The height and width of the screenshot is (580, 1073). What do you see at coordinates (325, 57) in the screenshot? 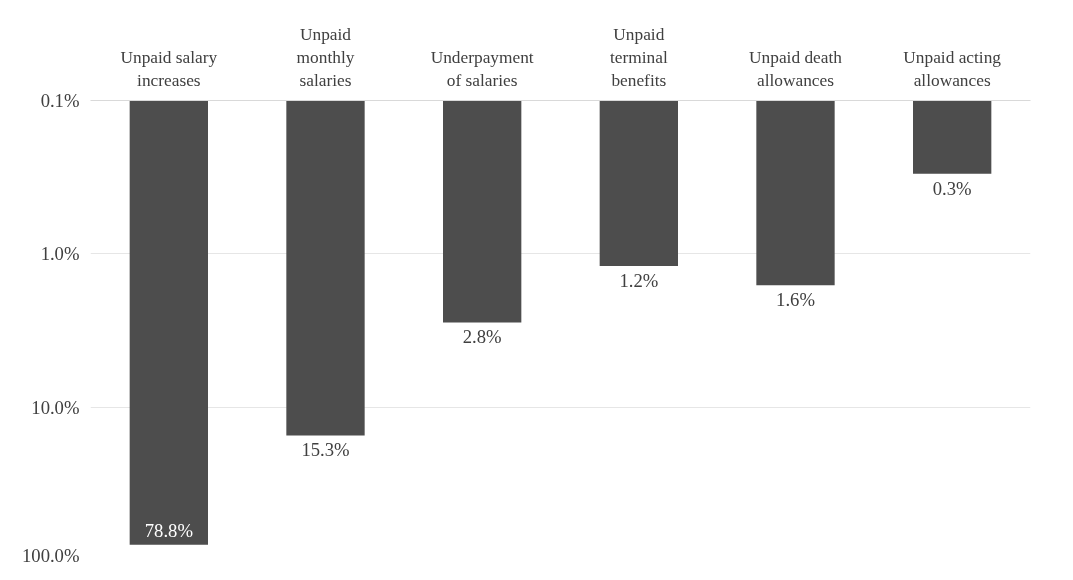
I see `x-tick-label: Unpaid monthly salaries` at bounding box center [325, 57].